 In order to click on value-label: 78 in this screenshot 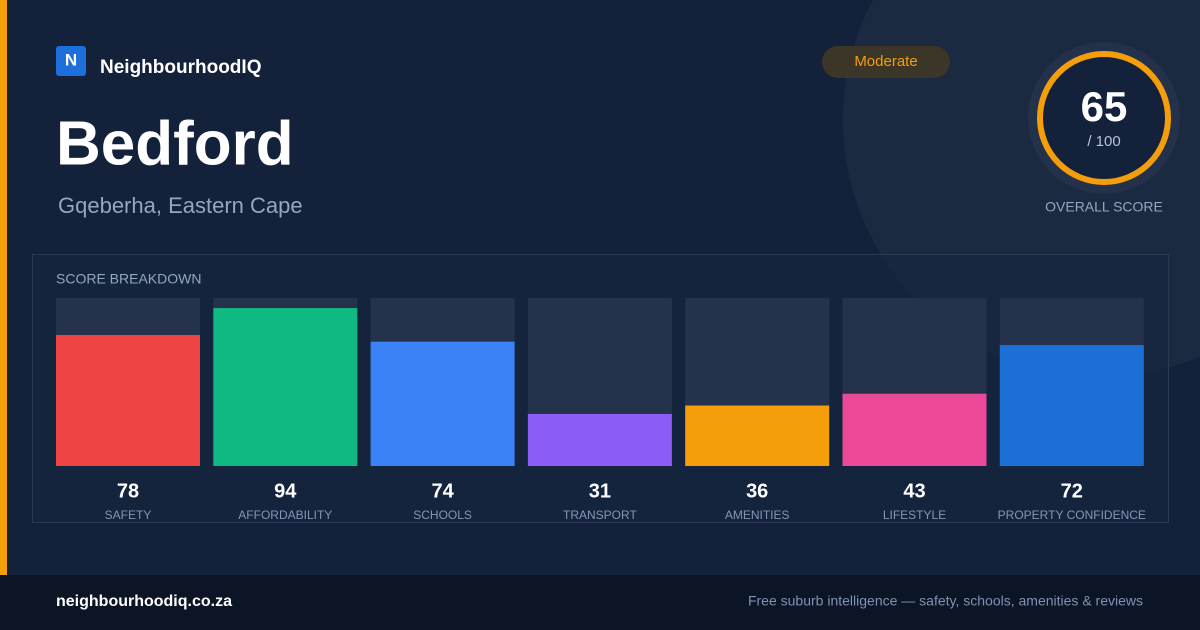, I will do `click(128, 491)`.